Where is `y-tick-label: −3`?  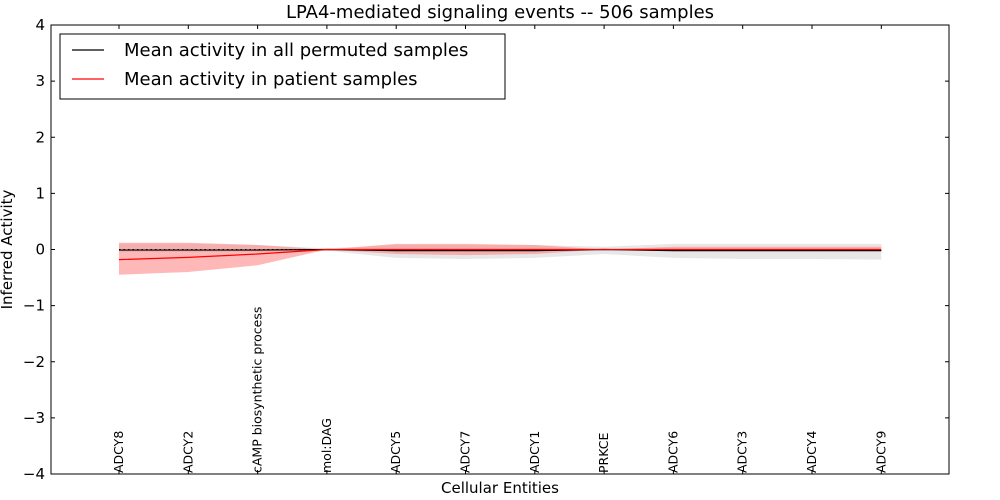
y-tick-label: −3 is located at coordinates (34, 418).